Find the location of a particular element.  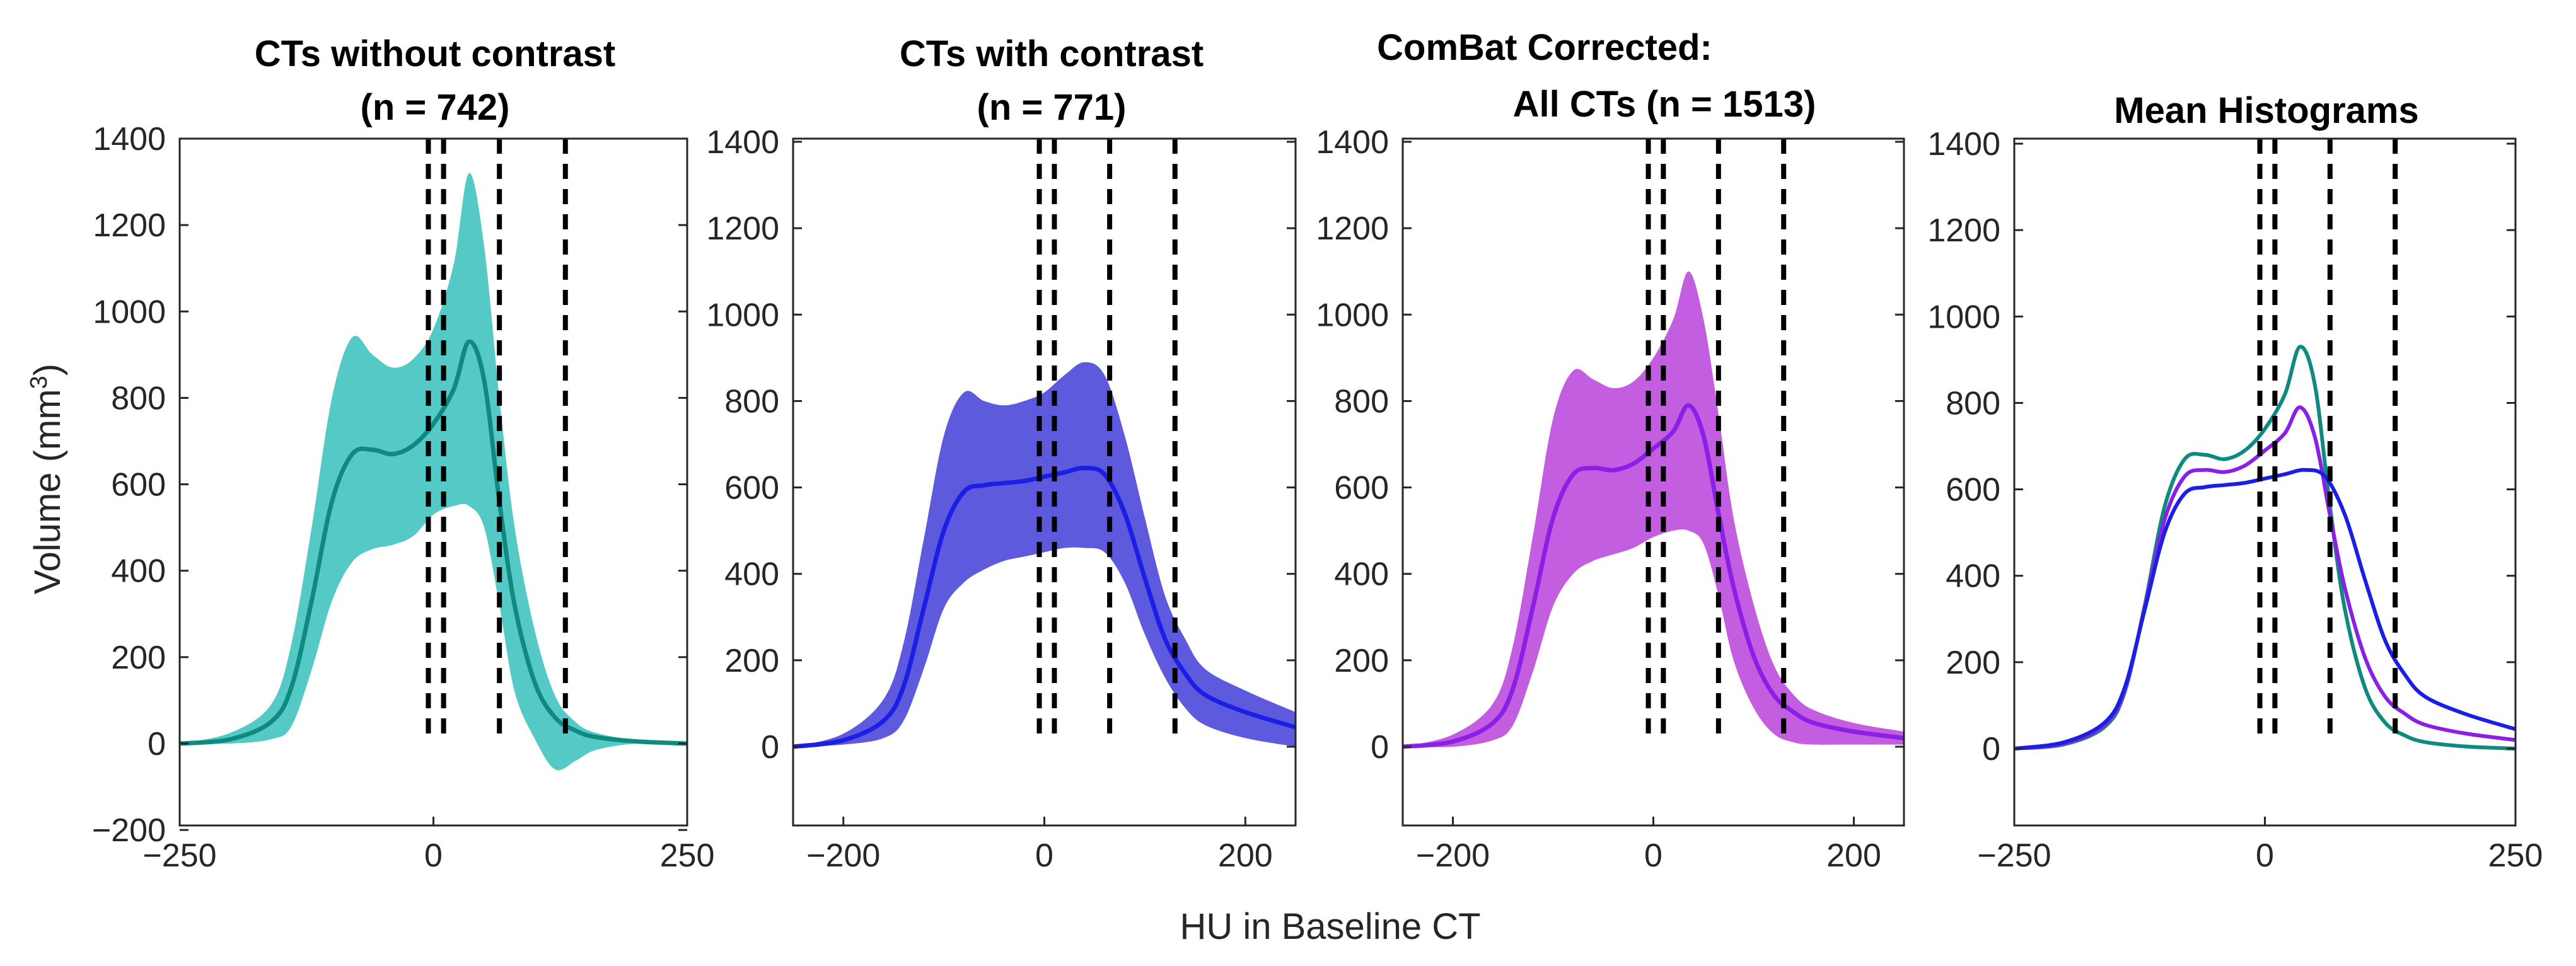

panel-3-ytick-label-1: 0 is located at coordinates (1380, 747).